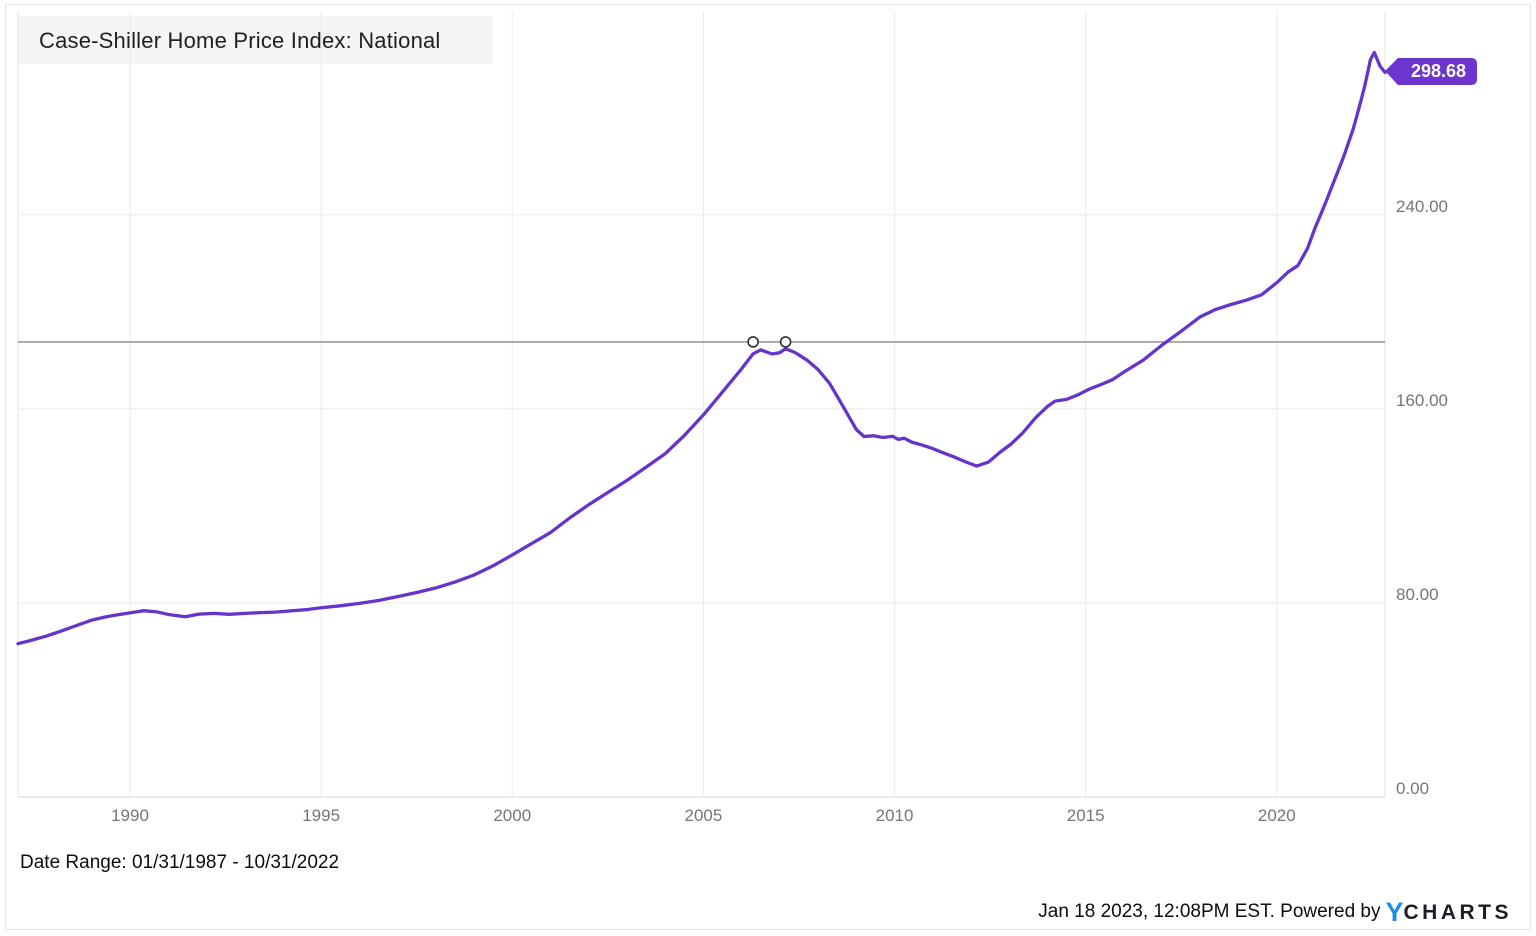 Image resolution: width=1536 pixels, height=936 pixels. Describe the element at coordinates (1438, 71) in the screenshot. I see `current-value-label: 298.68` at that location.